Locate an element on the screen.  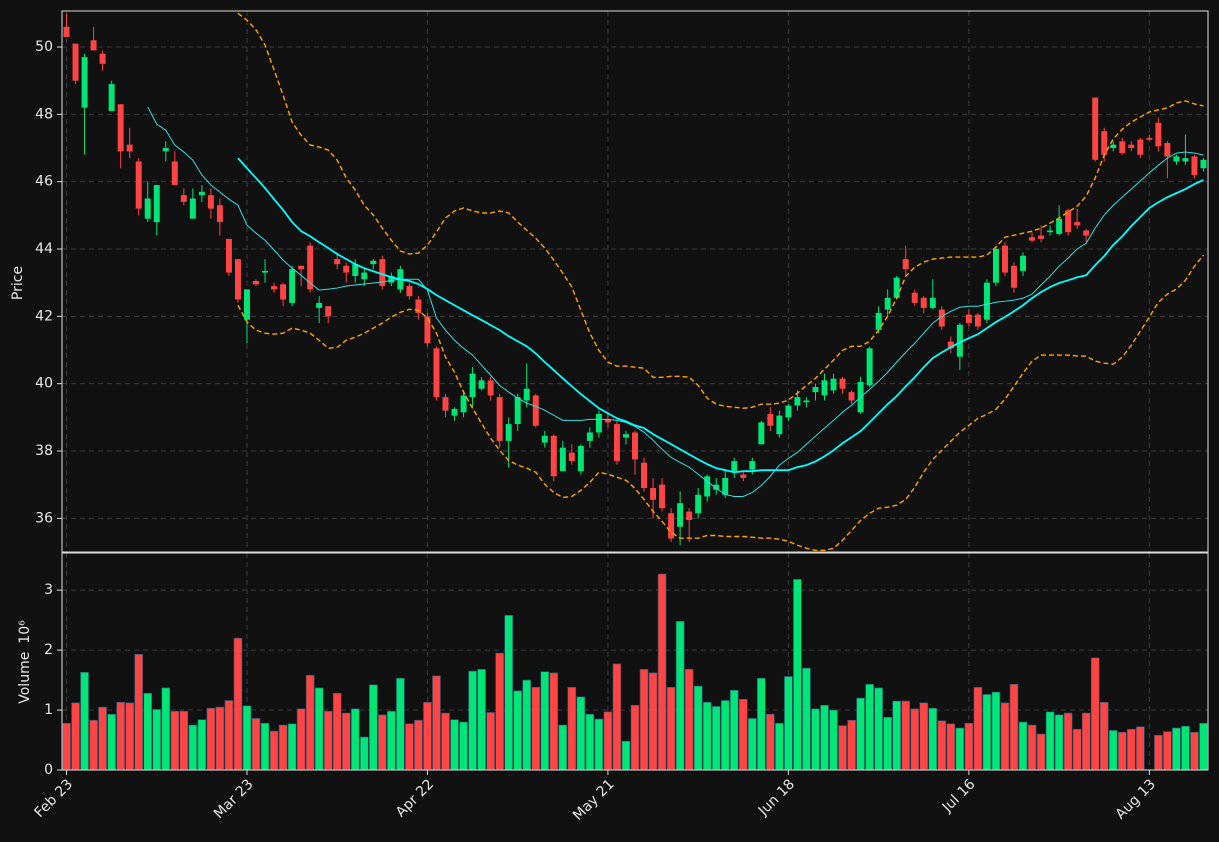
volume-label: Volume is located at coordinates (25, 678).